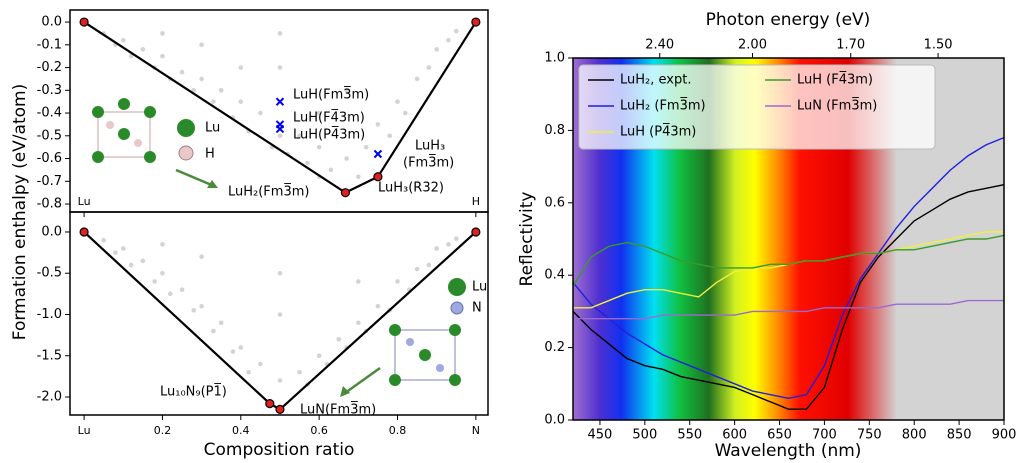 This screenshot has height=463, width=1024. What do you see at coordinates (329, 134) in the screenshot?
I see `annotation: LuH(P4̅3m)` at bounding box center [329, 134].